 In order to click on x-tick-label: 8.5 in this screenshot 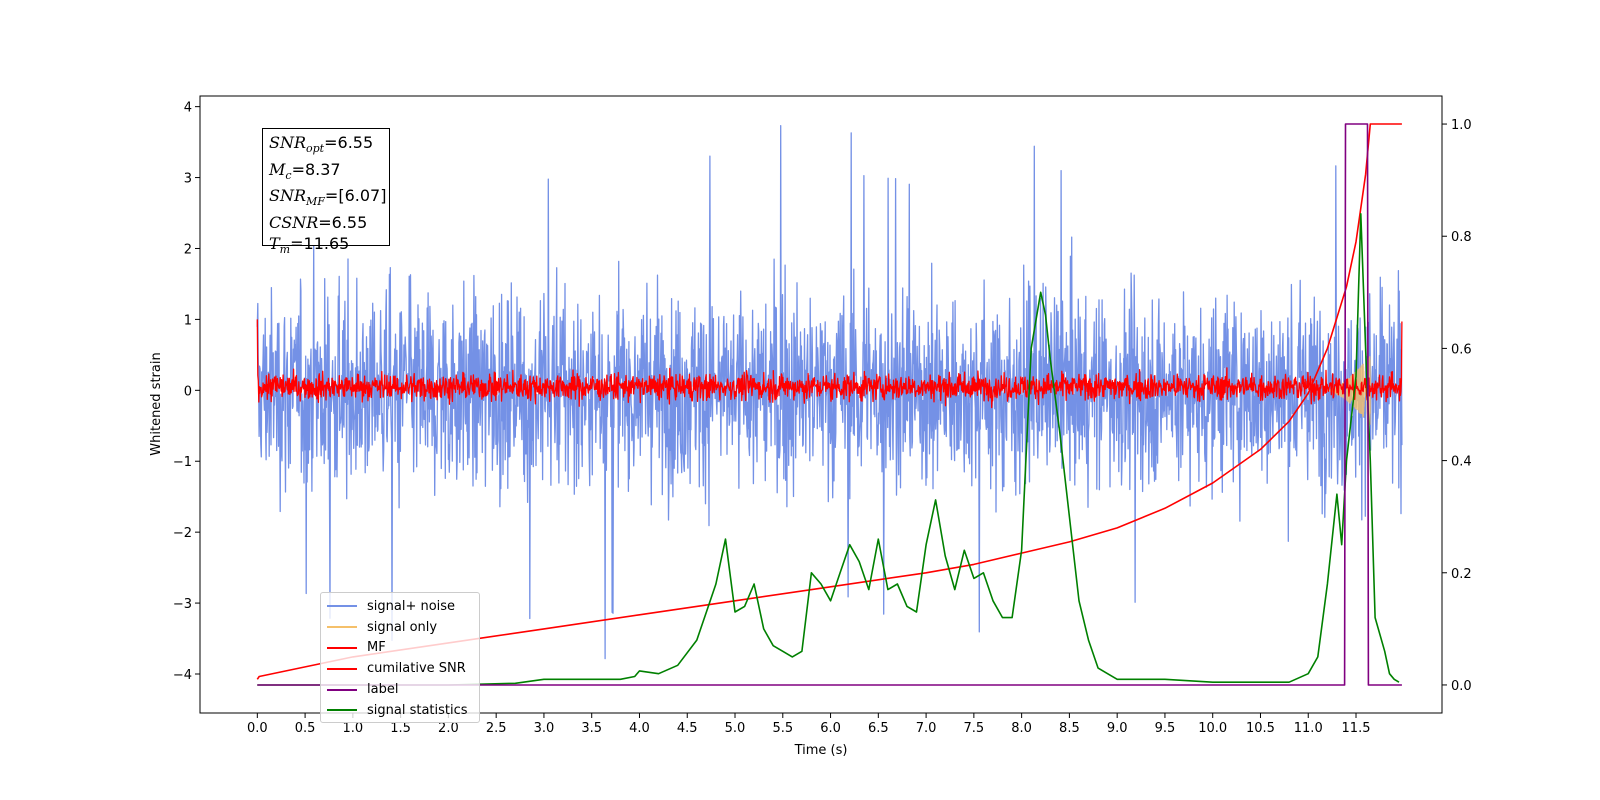, I will do `click(1069, 728)`.